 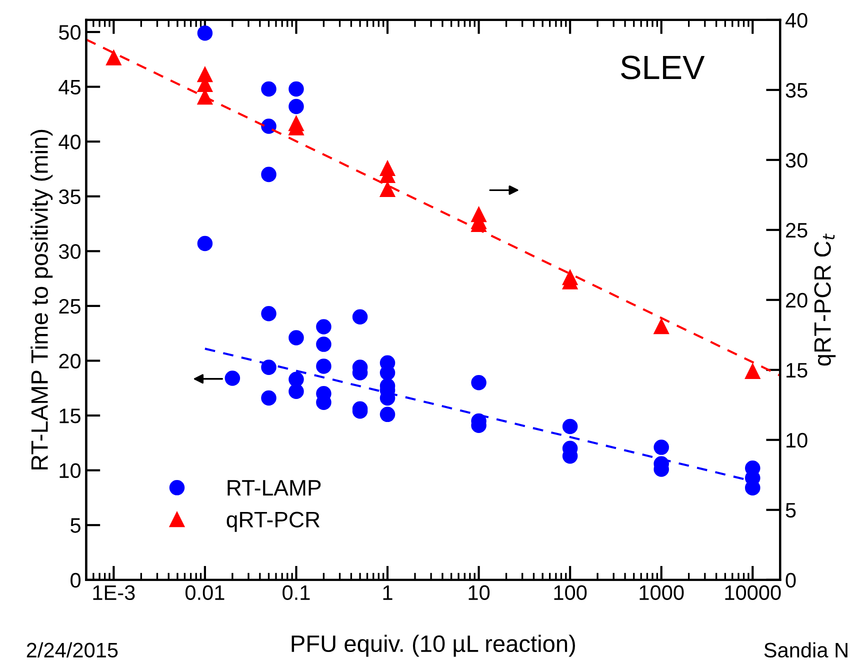 I want to click on y2-tick-label: 0, so click(x=791, y=580).